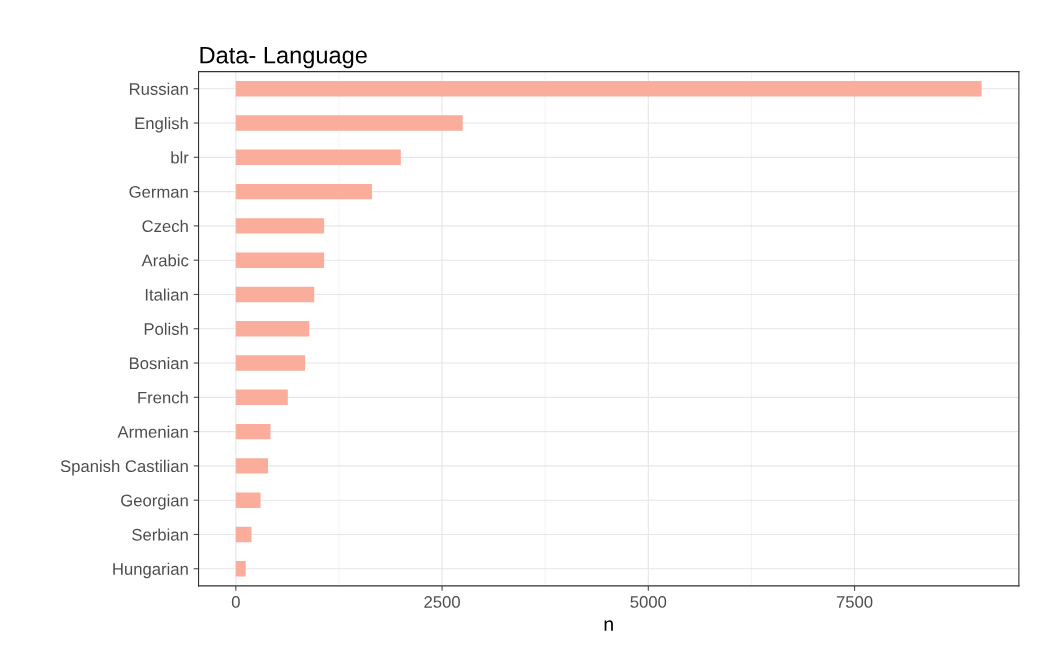  What do you see at coordinates (161, 125) in the screenshot?
I see `y-tick-label: English` at bounding box center [161, 125].